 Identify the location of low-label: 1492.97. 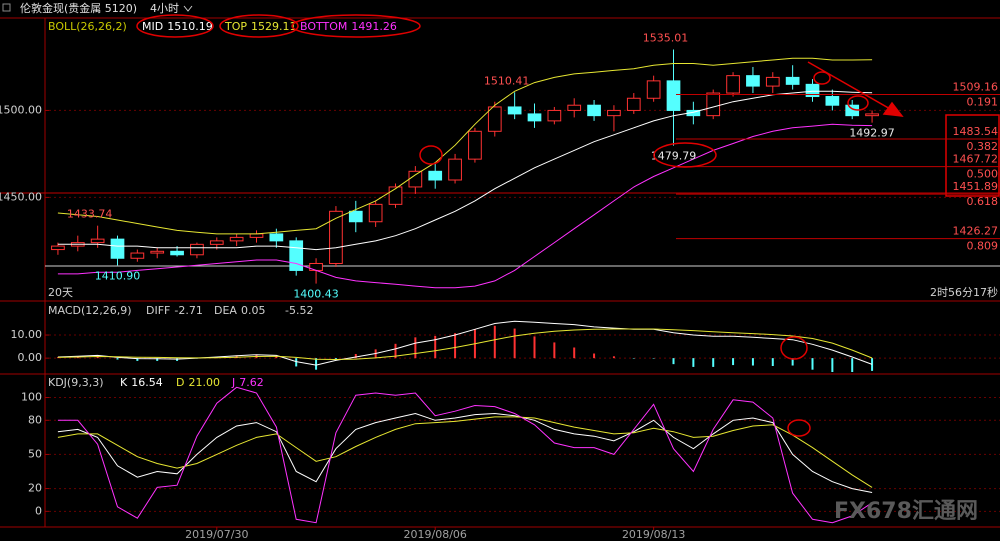
(872, 133).